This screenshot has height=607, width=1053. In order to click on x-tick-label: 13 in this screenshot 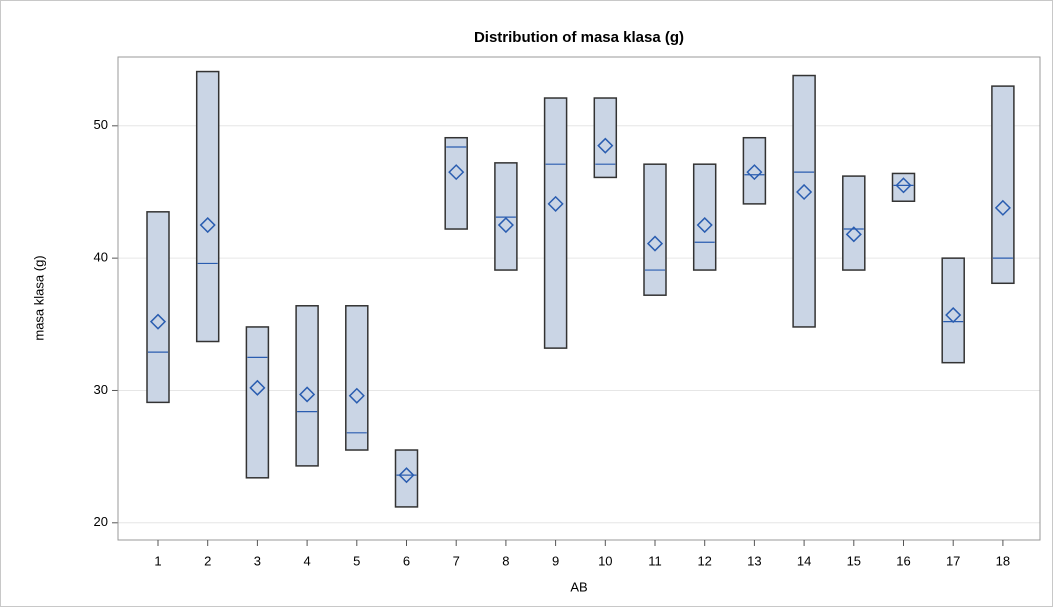, I will do `click(754, 560)`.